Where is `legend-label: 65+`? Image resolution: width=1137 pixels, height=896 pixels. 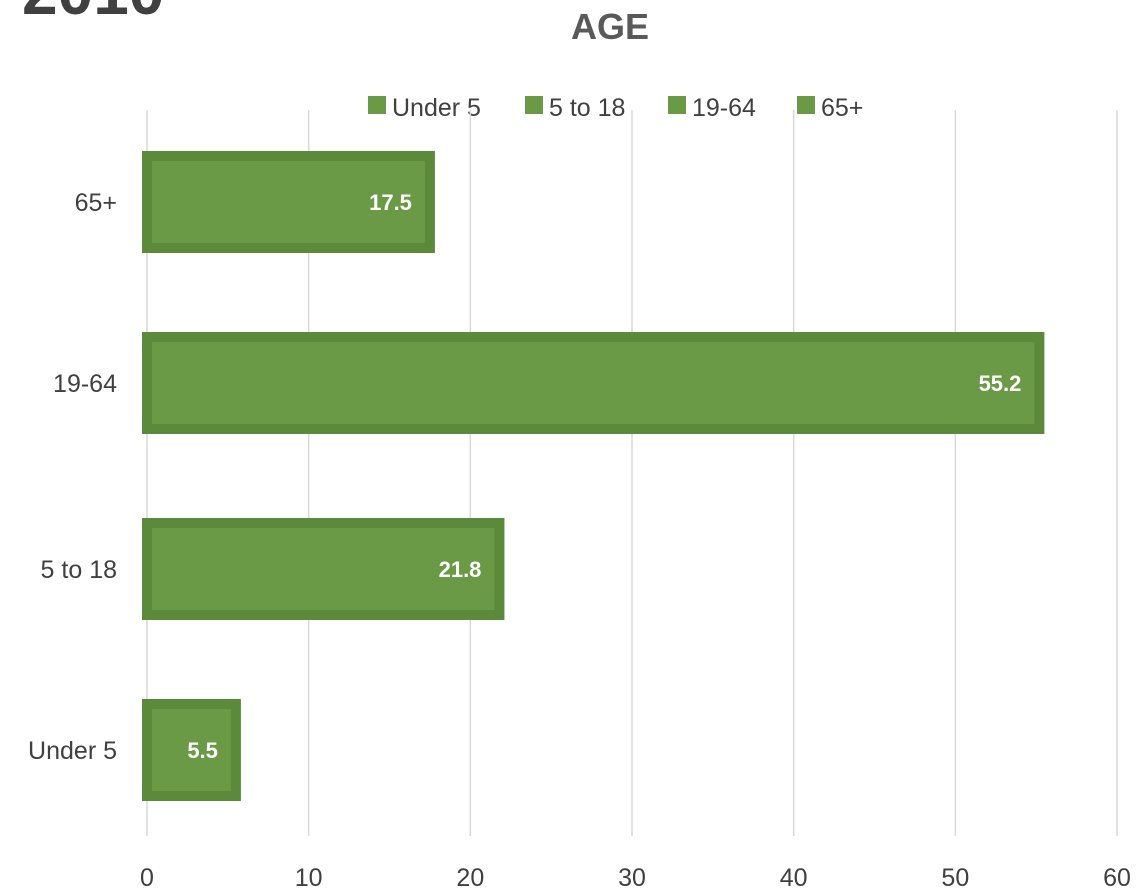 legend-label: 65+ is located at coordinates (842, 108).